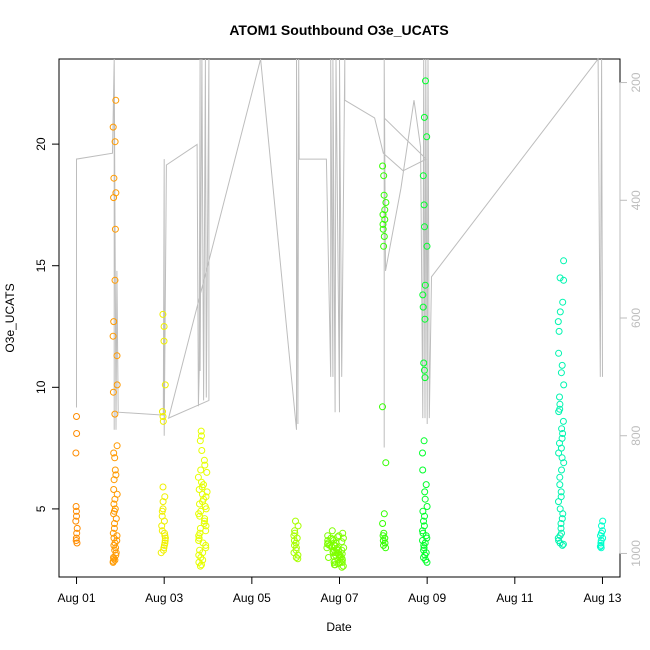  I want to click on y2-tick-label: 1000, so click(636, 553).